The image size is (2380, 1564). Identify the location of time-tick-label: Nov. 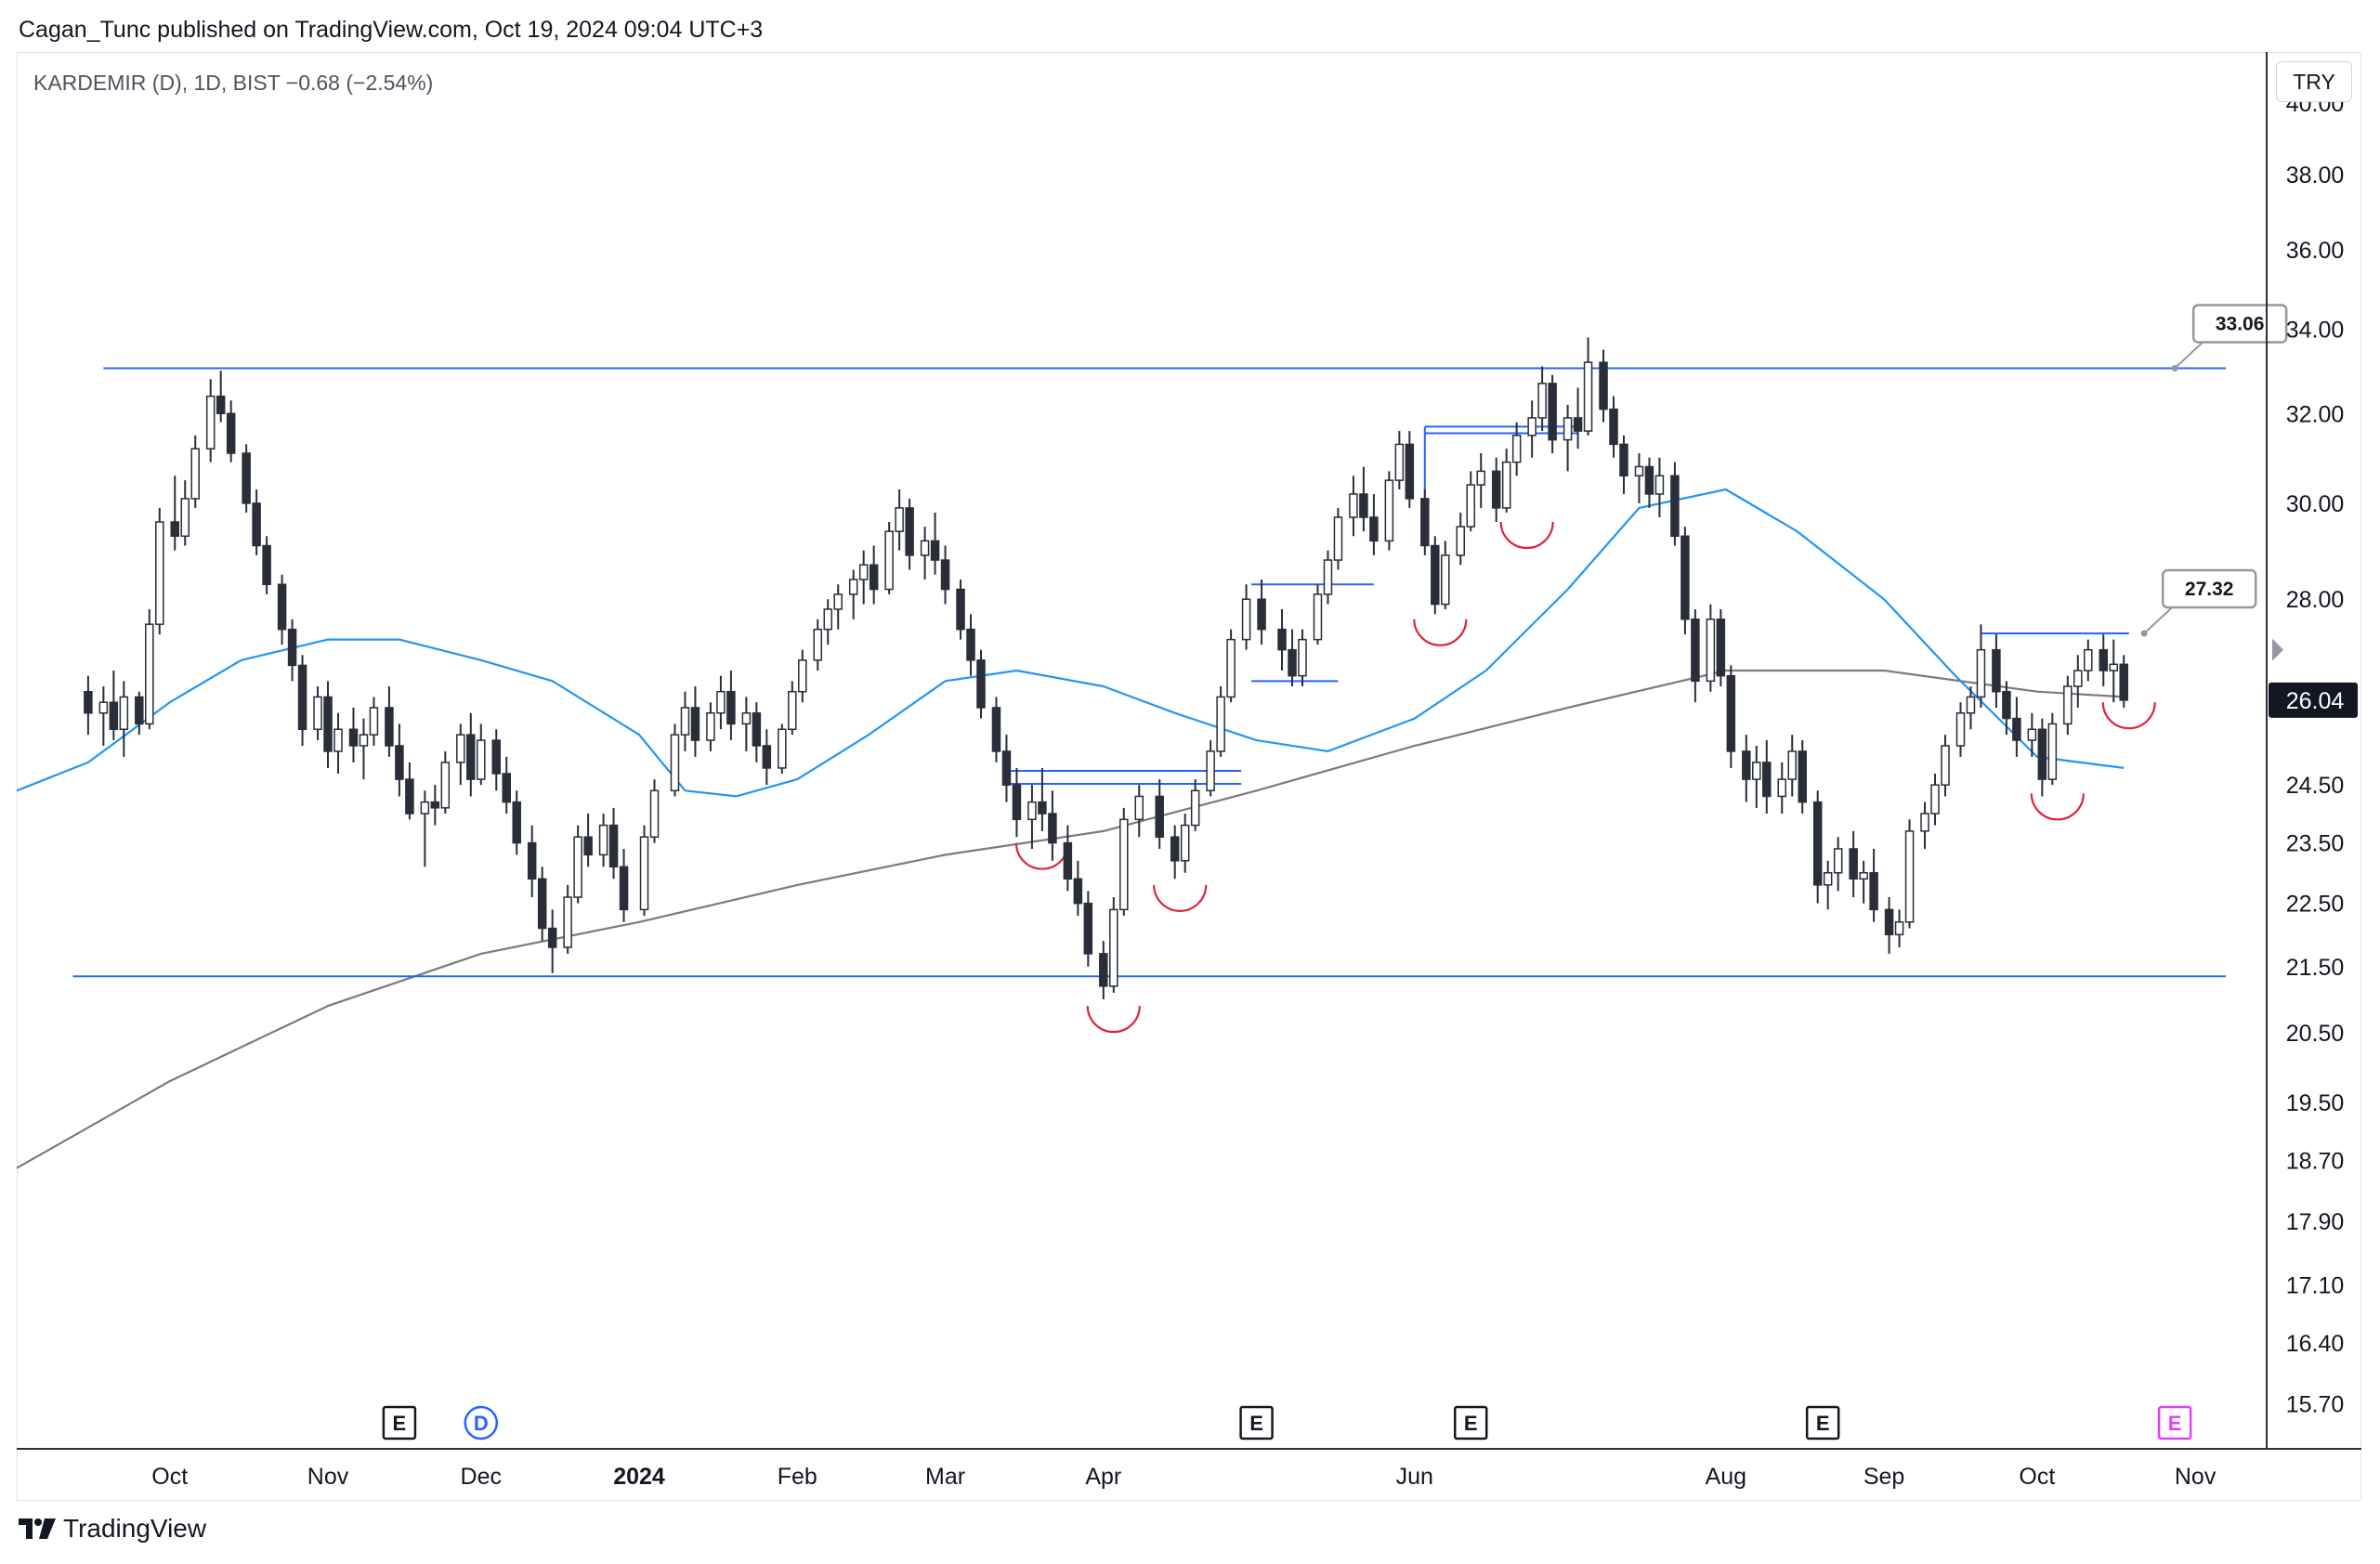
(328, 1477).